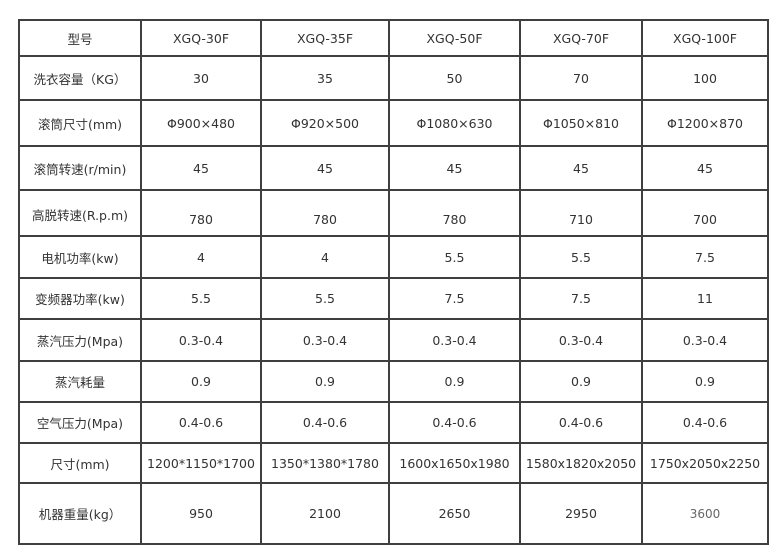 Image resolution: width=779 pixels, height=558 pixels. Describe the element at coordinates (325, 513) in the screenshot. I see `table-cell: 2100` at that location.